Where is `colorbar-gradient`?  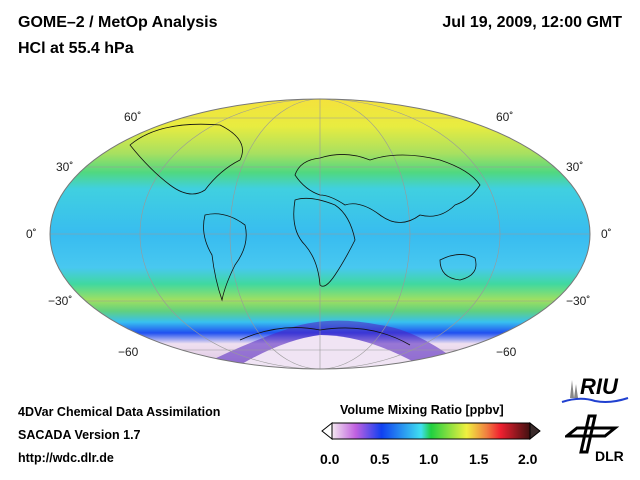 colorbar-gradient is located at coordinates (431, 431).